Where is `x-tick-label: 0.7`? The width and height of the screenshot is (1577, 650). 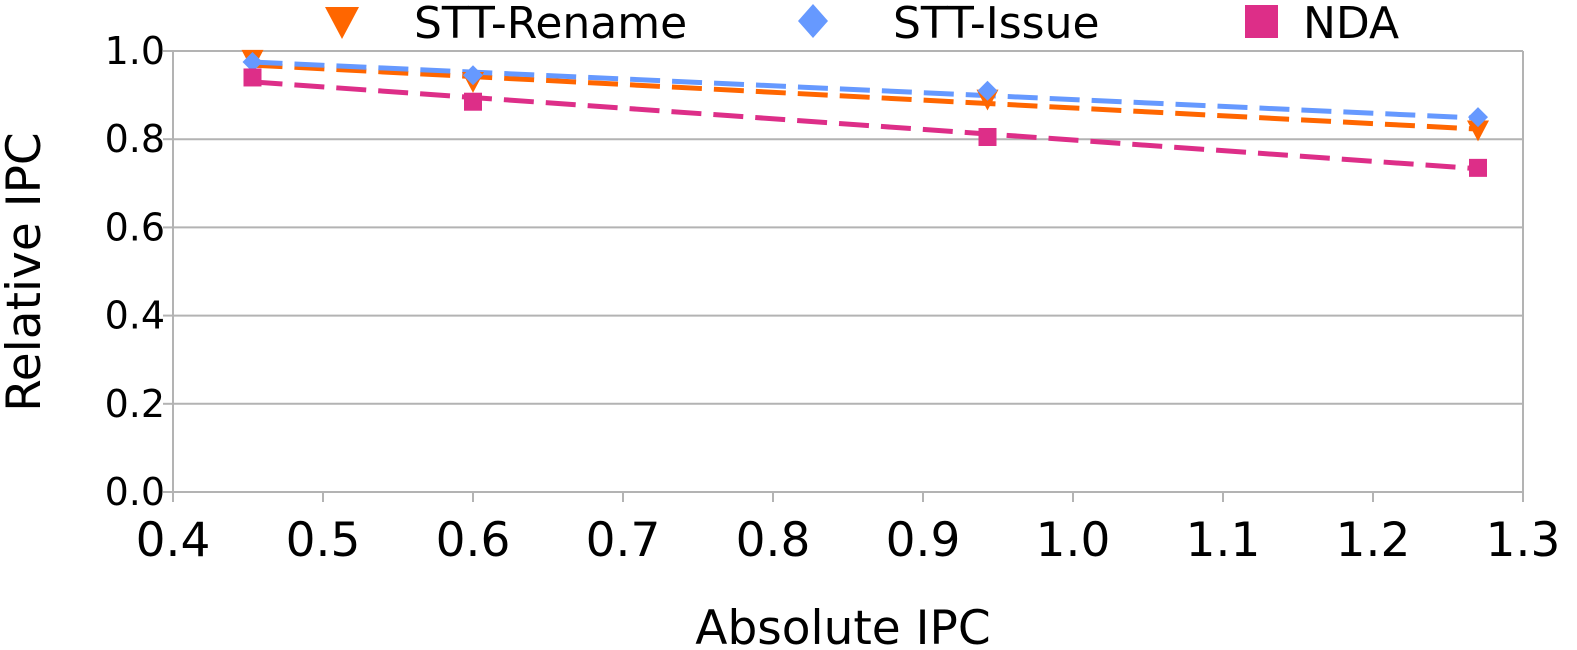 x-tick-label: 0.7 is located at coordinates (623, 540).